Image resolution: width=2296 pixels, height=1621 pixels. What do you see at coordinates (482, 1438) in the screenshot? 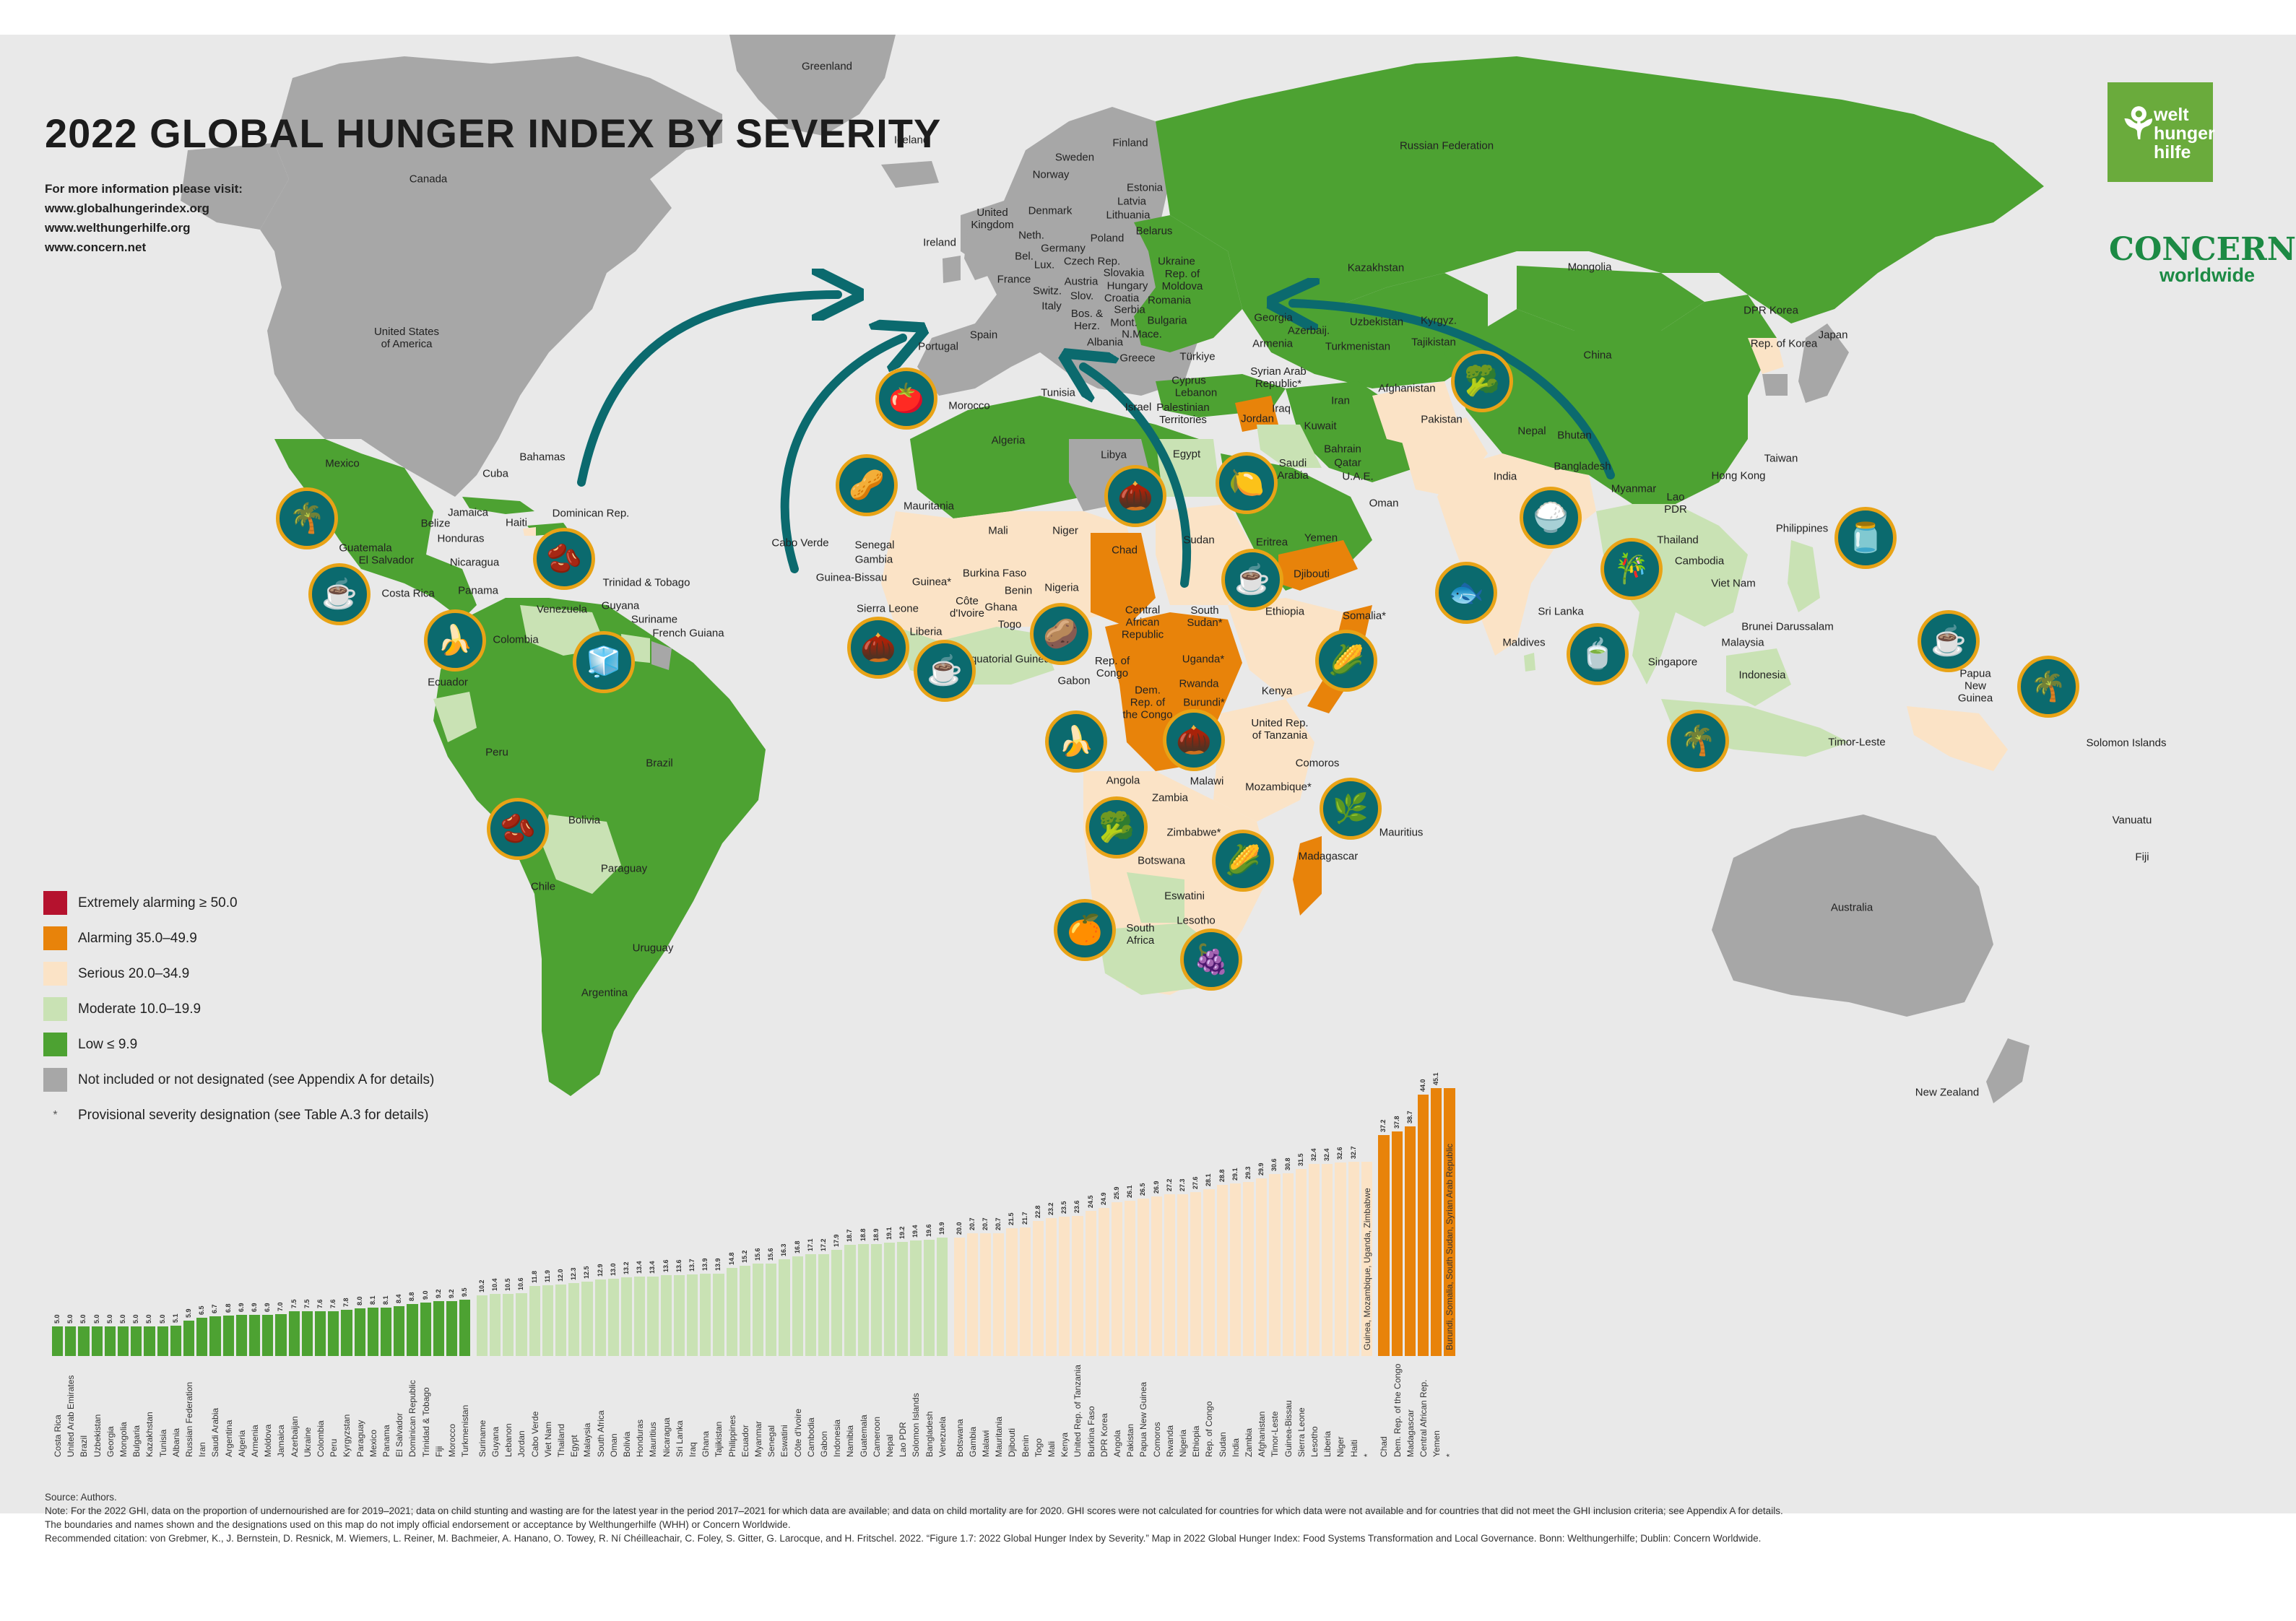
I see `ghi-country-label: Suriname` at bounding box center [482, 1438].